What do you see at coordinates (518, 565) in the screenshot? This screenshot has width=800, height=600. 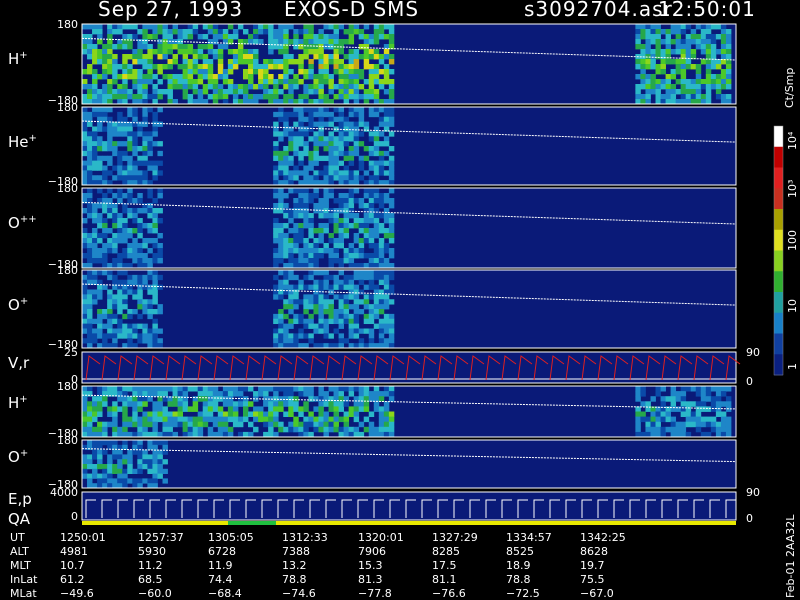 I see `ephemeris-value: 18.9` at bounding box center [518, 565].